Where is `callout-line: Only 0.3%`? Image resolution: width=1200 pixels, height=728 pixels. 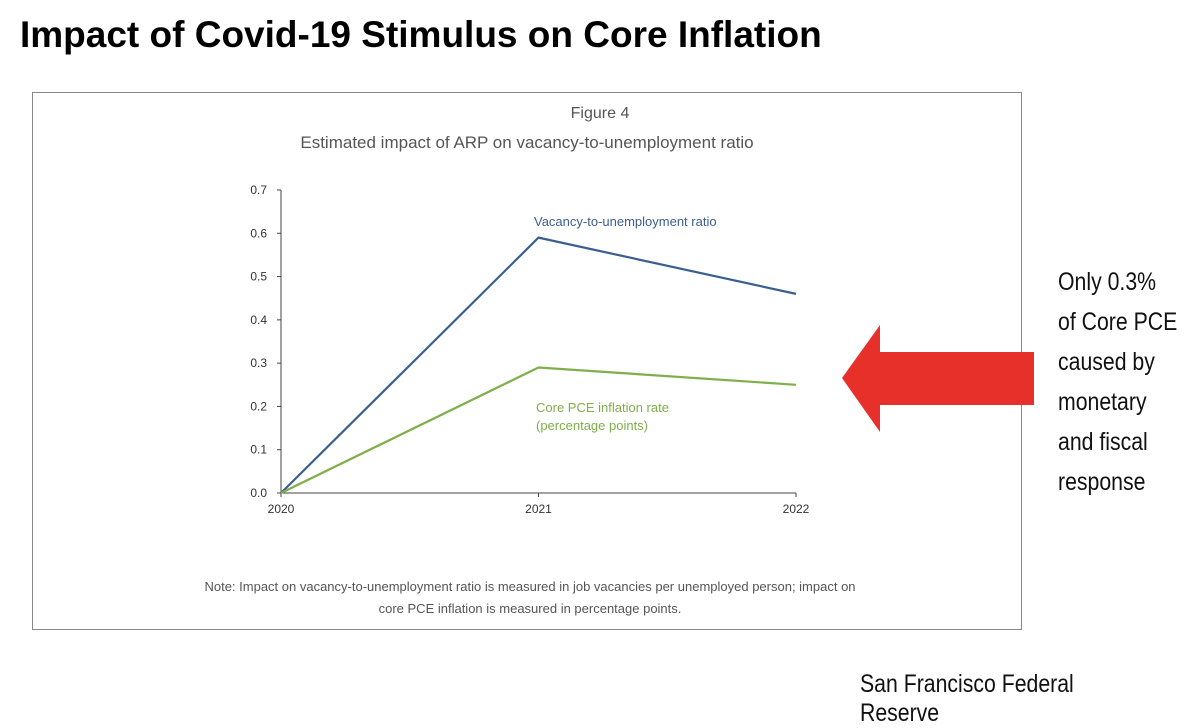 callout-line: Only 0.3% is located at coordinates (1117, 282).